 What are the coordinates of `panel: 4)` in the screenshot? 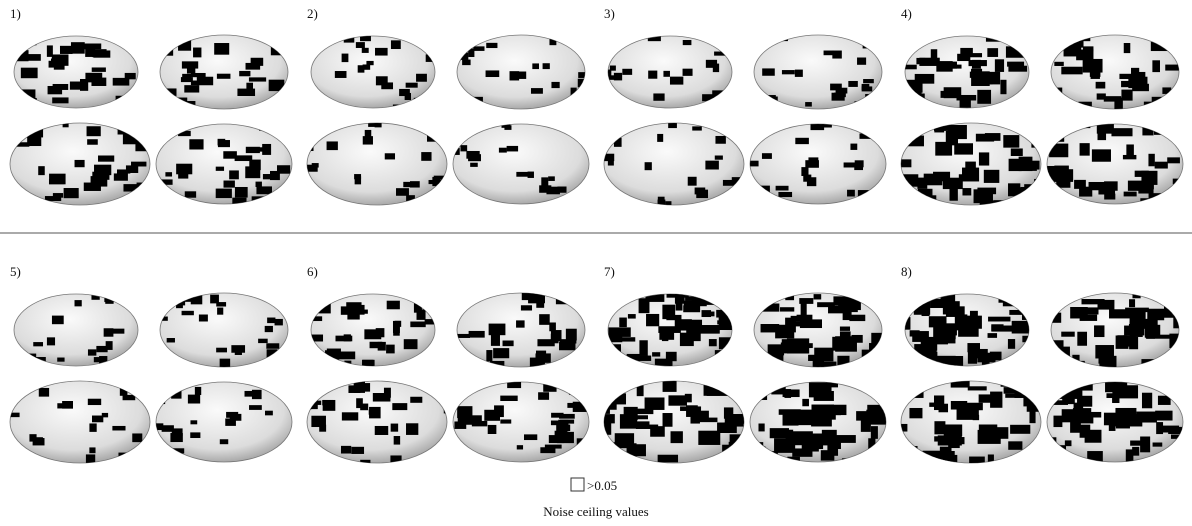 It's located at (1042, 106).